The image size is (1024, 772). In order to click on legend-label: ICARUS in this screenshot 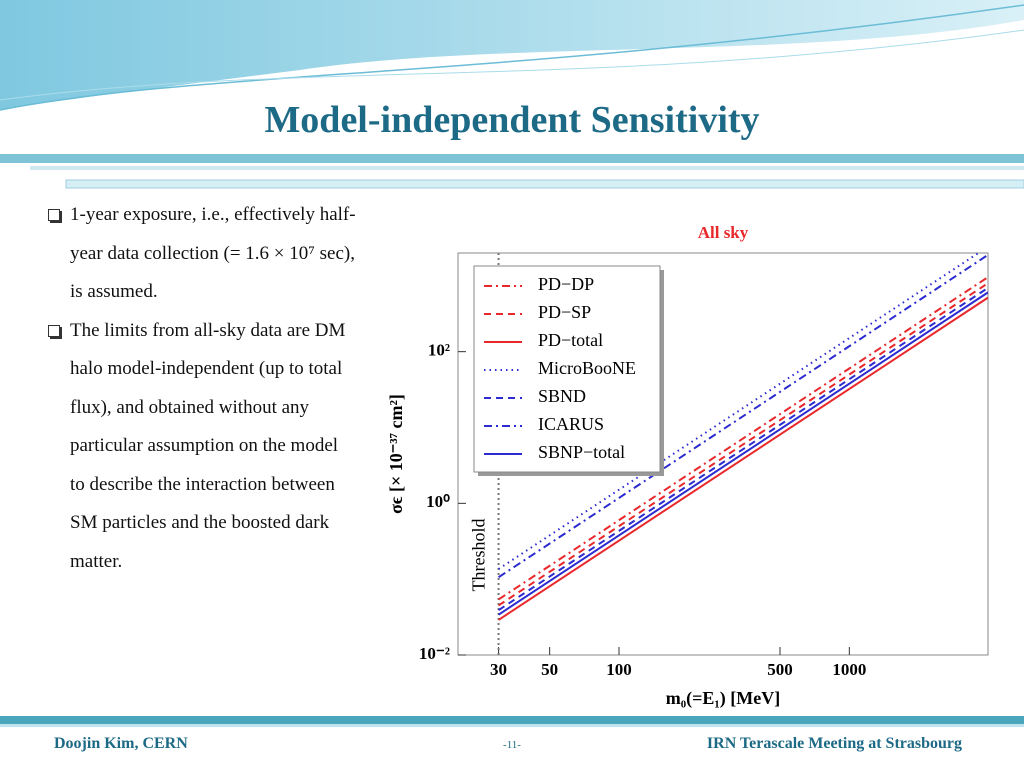, I will do `click(571, 424)`.